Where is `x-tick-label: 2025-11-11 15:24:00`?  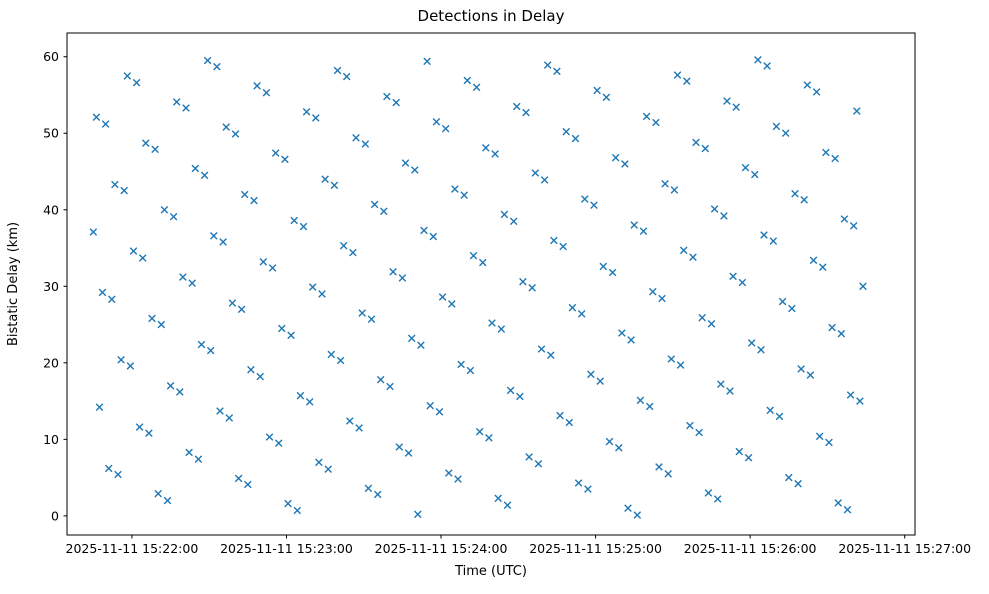
x-tick-label: 2025-11-11 15:24:00 is located at coordinates (441, 548).